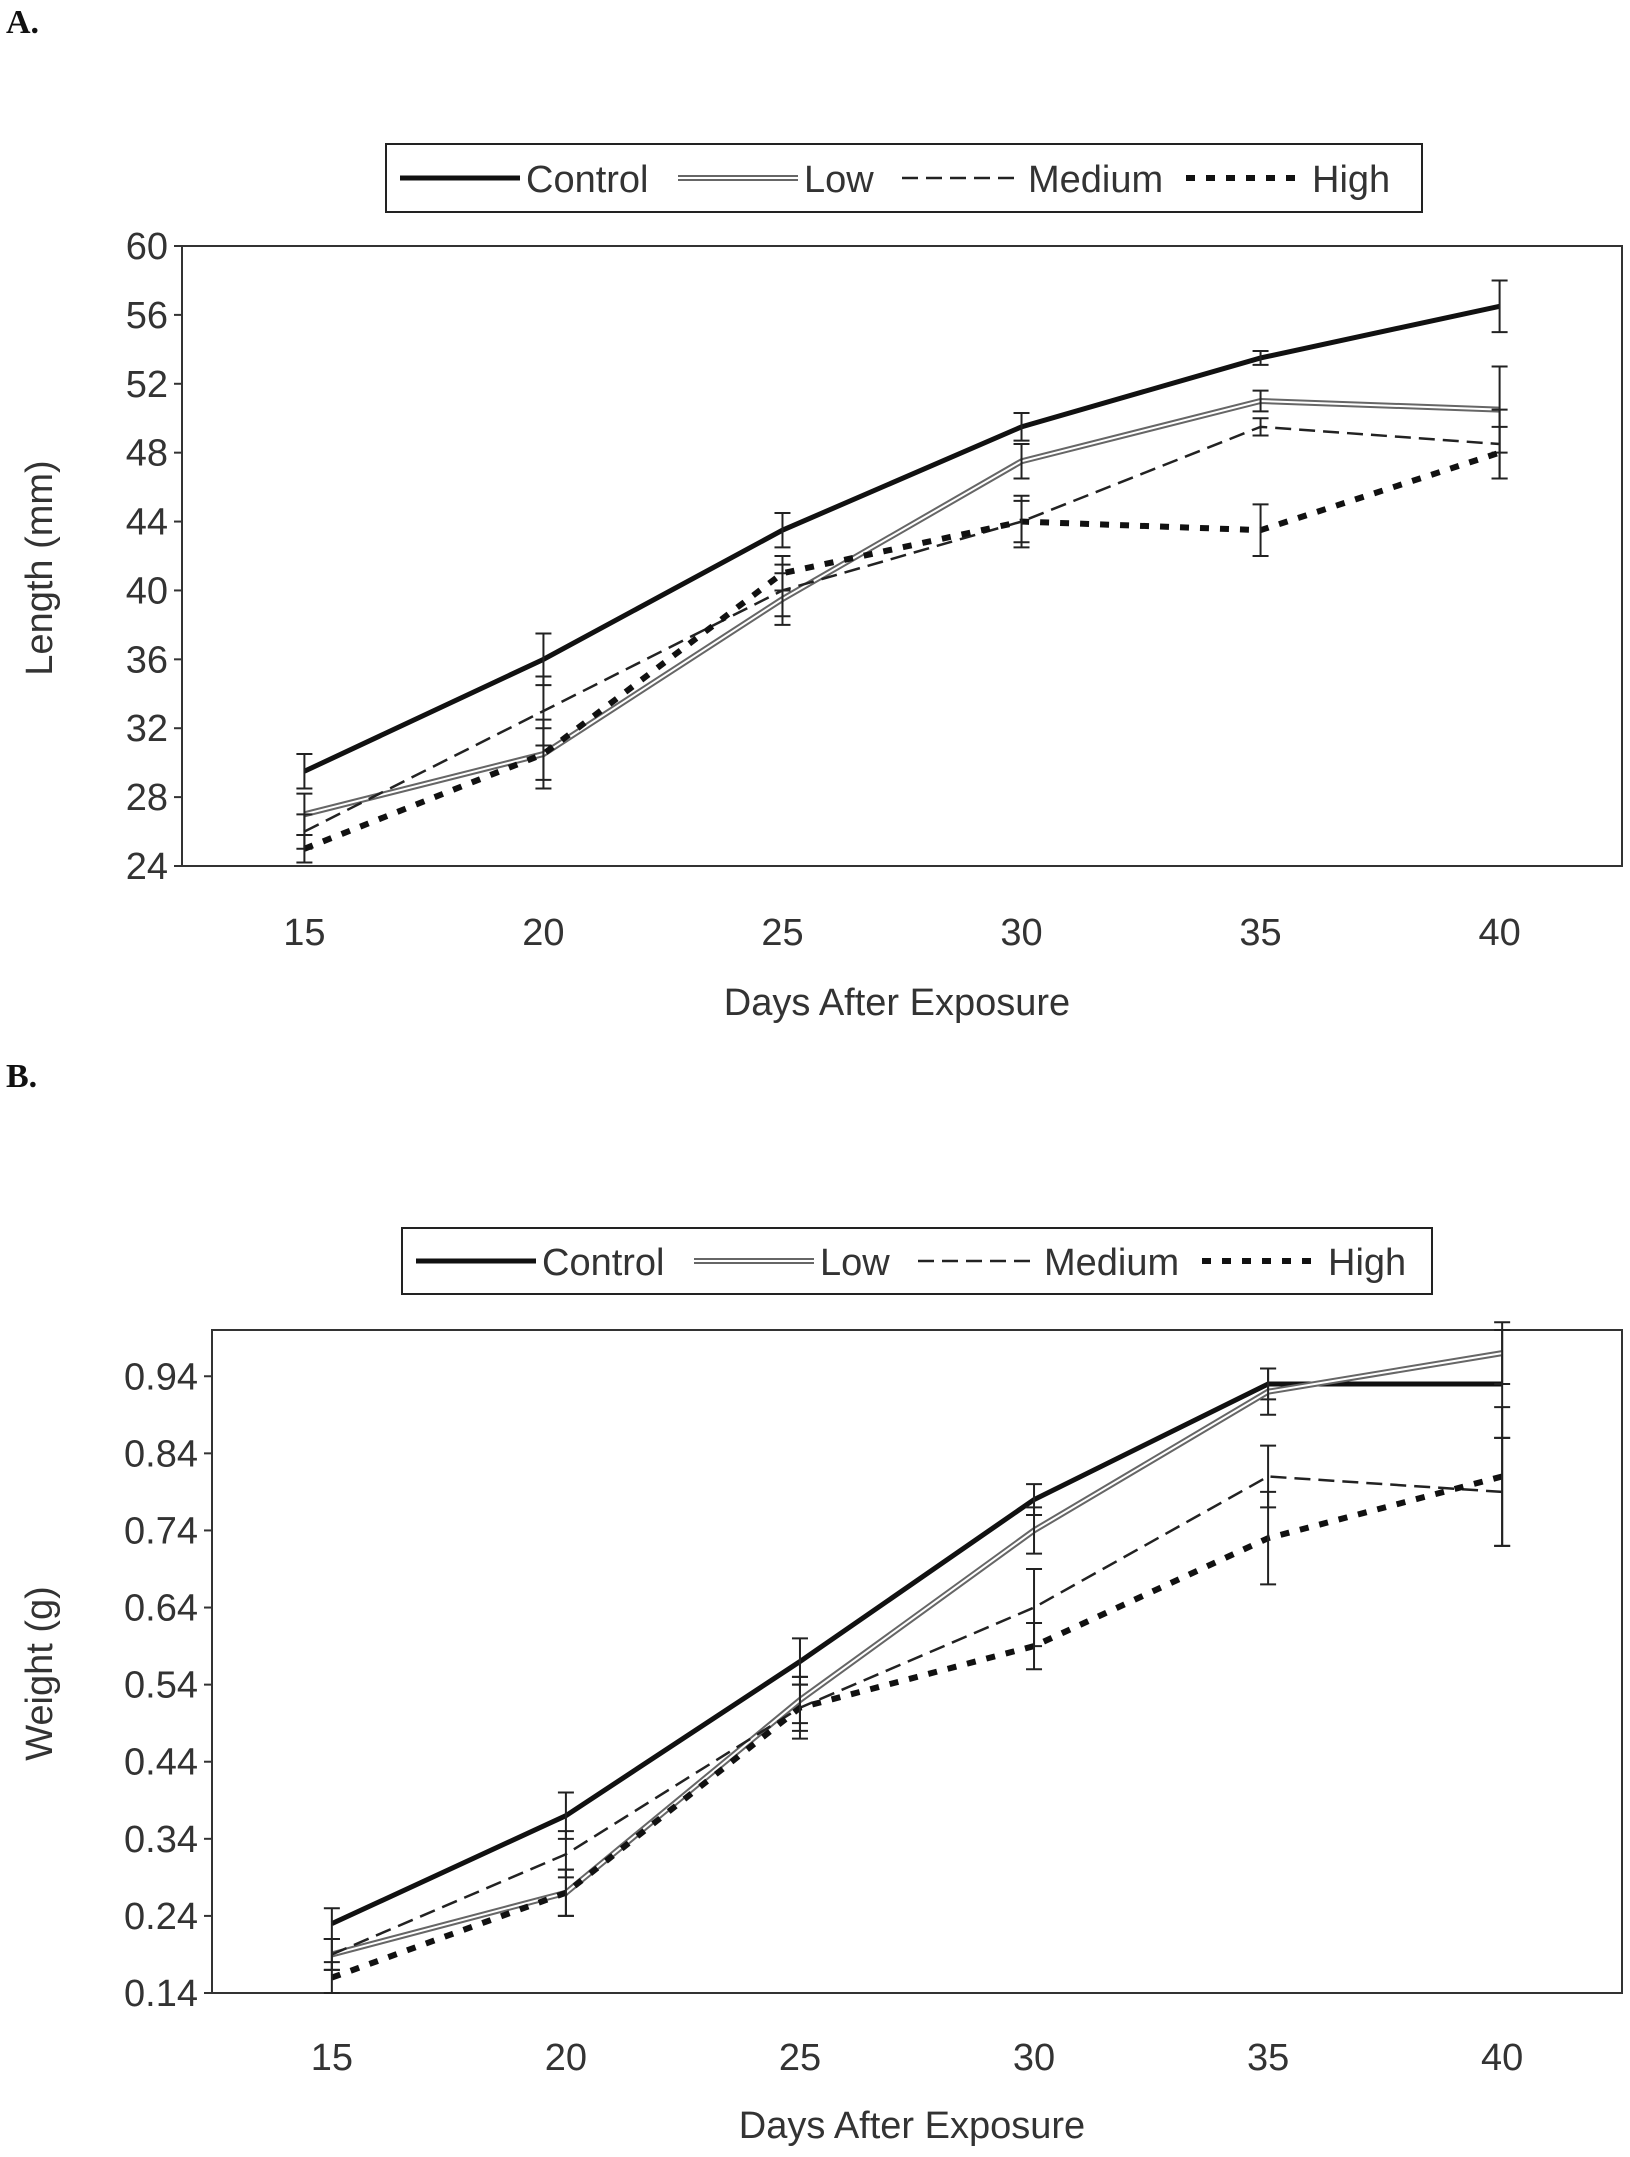 This screenshot has height=2157, width=1630. I want to click on y-tick-label: 0.44, so click(161, 1763).